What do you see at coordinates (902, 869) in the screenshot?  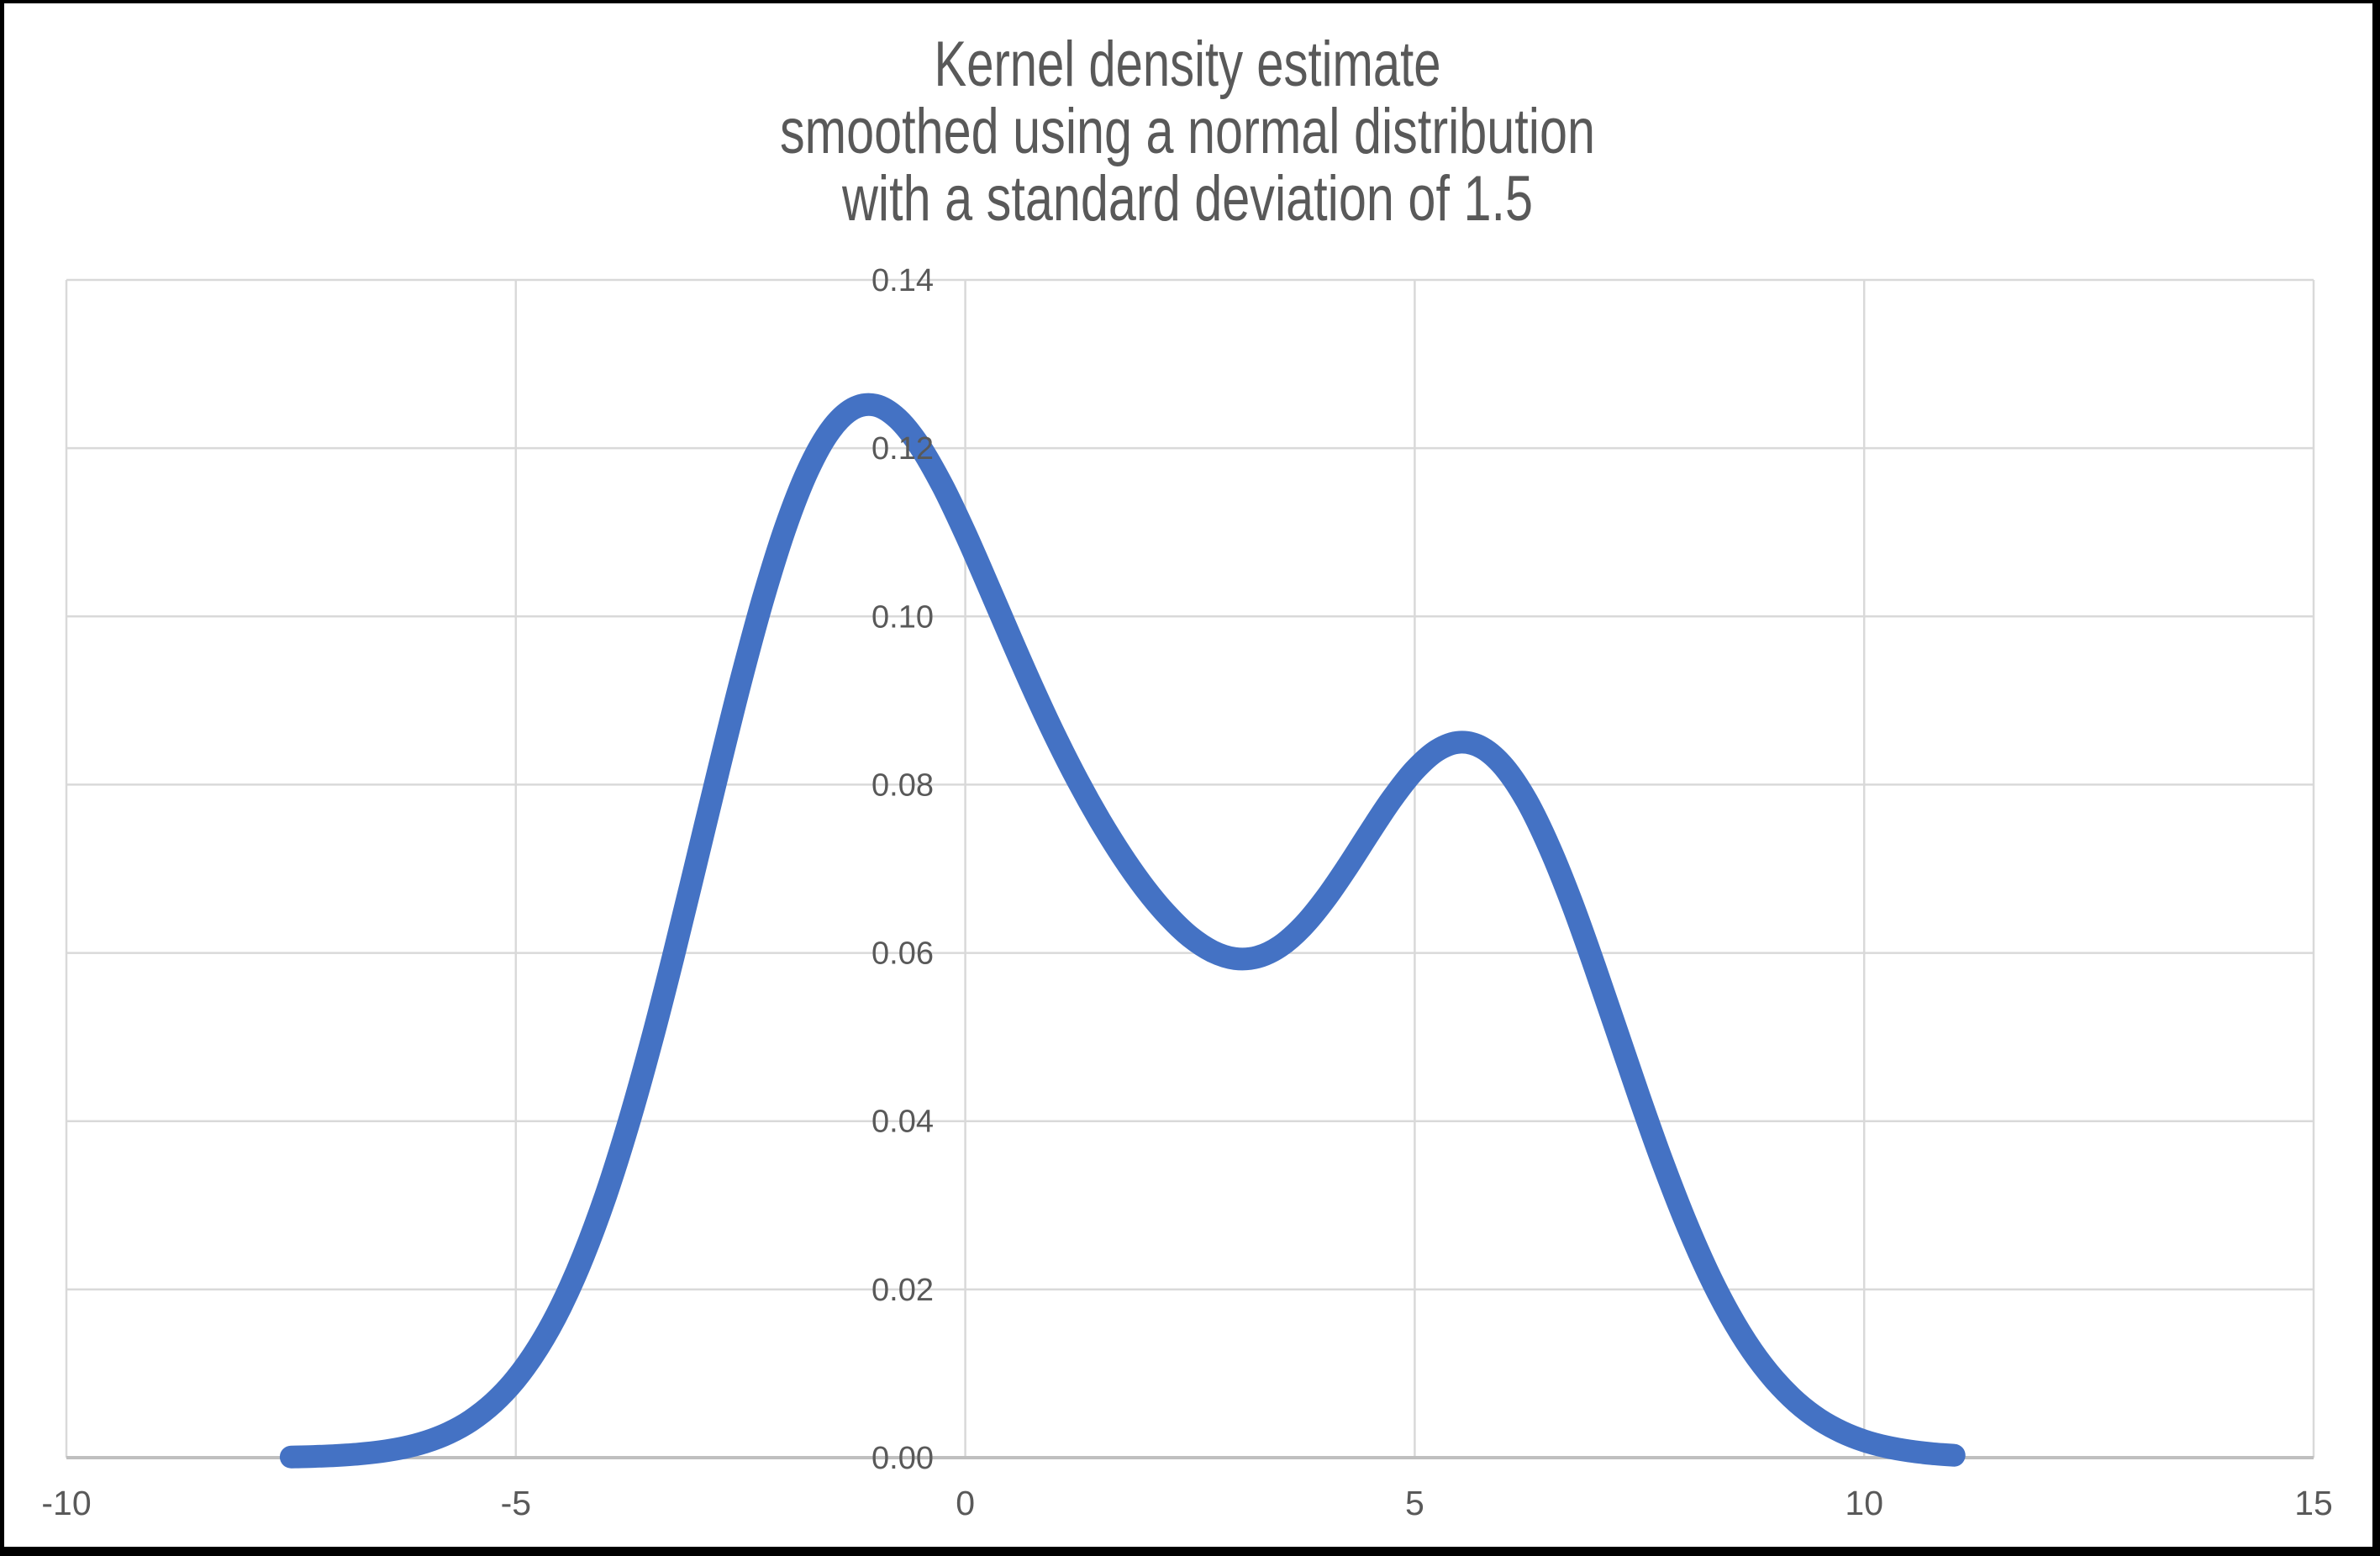 I see `y-axis-labels: 0.00 0.02 0.04 0.06 0.08 0.10 0.12 0.14` at bounding box center [902, 869].